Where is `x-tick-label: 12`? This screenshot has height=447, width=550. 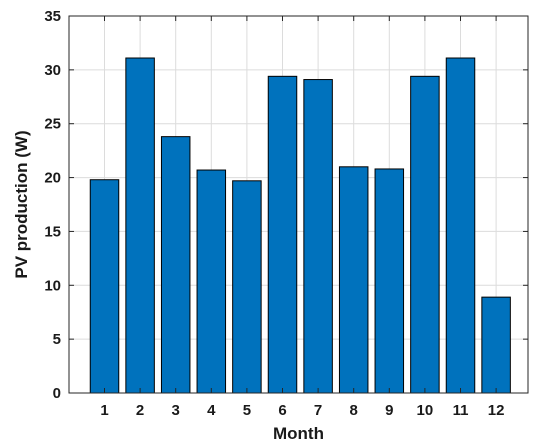
x-tick-label: 12 is located at coordinates (496, 410).